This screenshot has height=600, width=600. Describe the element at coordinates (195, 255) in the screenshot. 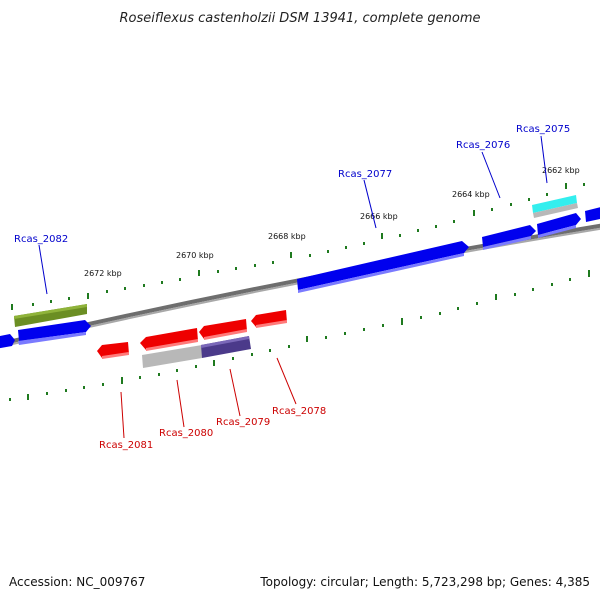

I see `position-label: 2670 kbp` at that location.